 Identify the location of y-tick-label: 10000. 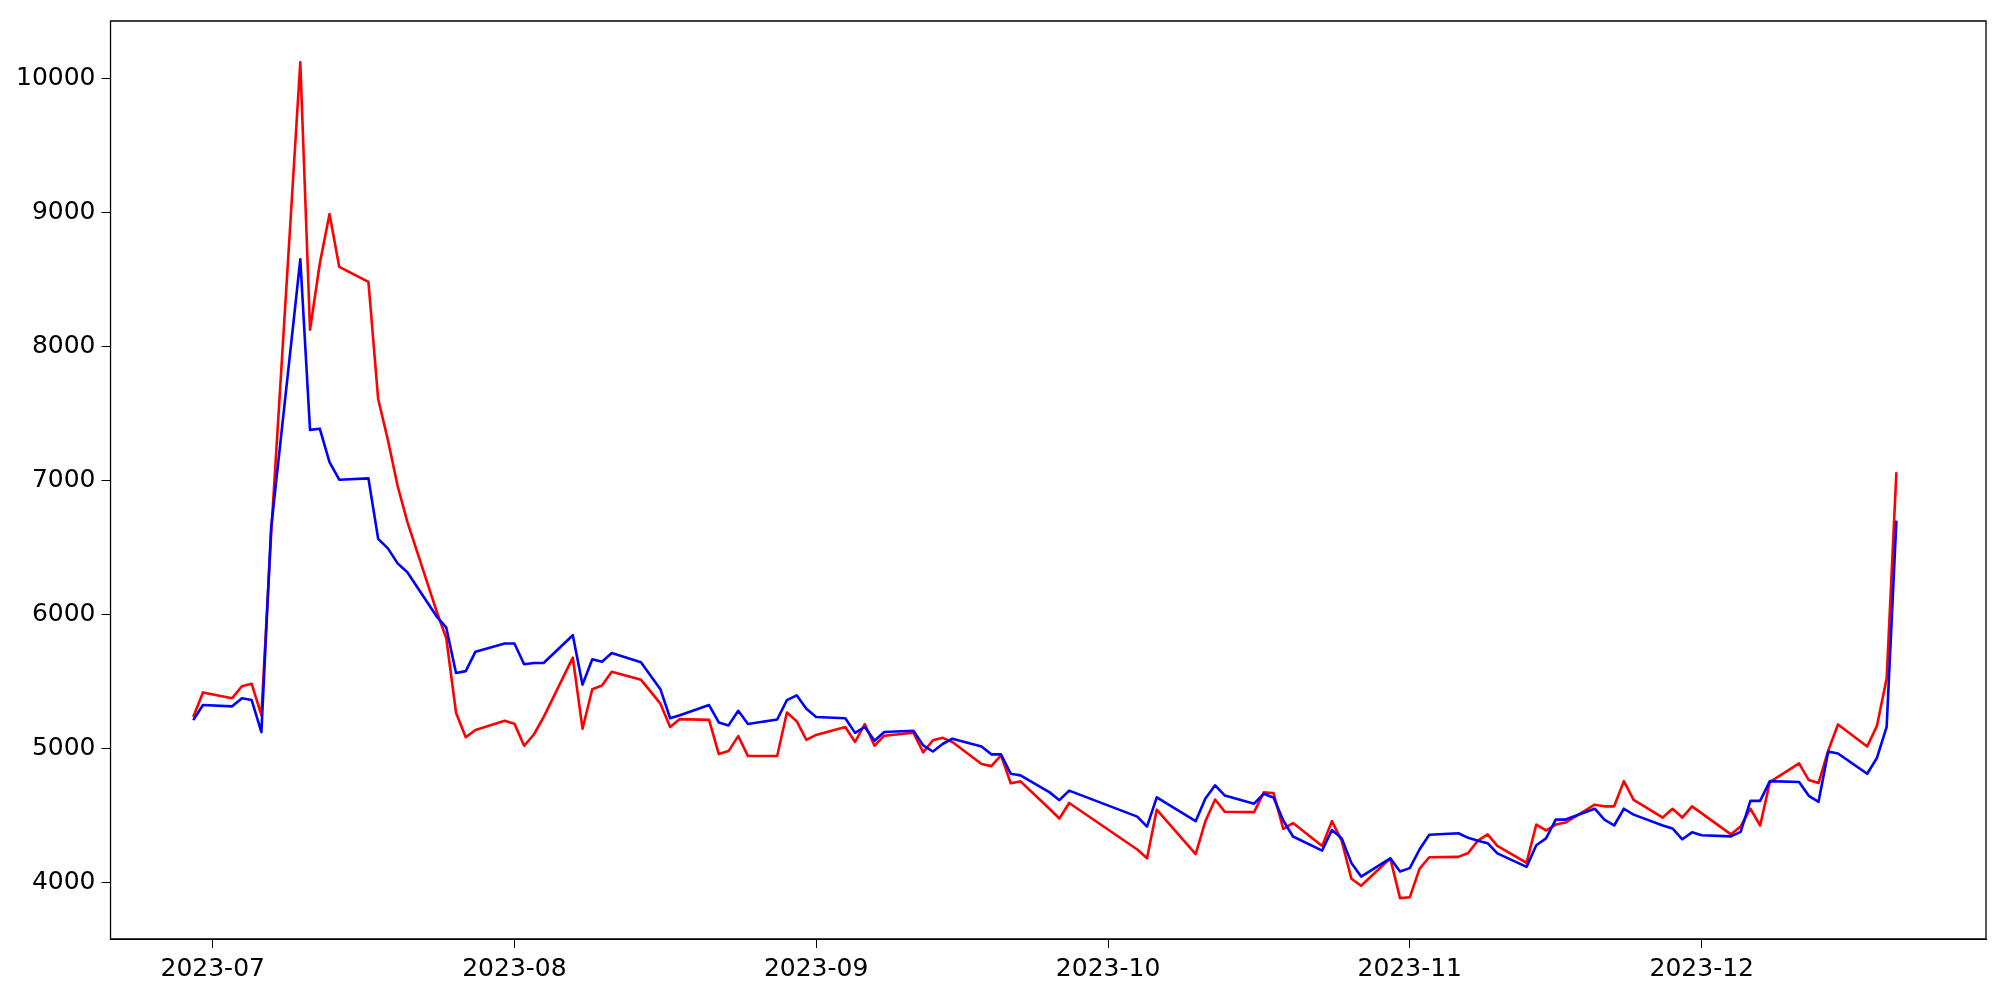
(56, 77).